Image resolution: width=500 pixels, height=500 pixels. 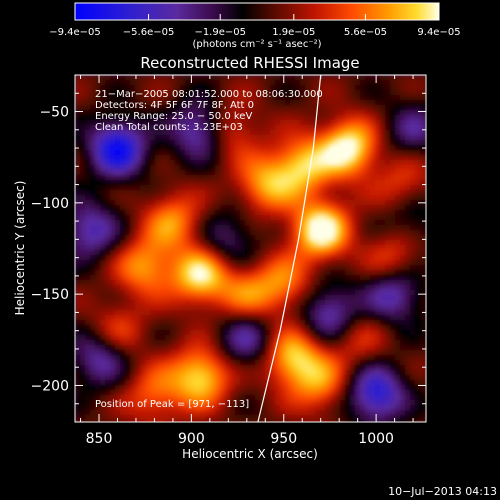 What do you see at coordinates (250, 454) in the screenshot?
I see `x-axis-label: Heliocentric X (arcsec)` at bounding box center [250, 454].